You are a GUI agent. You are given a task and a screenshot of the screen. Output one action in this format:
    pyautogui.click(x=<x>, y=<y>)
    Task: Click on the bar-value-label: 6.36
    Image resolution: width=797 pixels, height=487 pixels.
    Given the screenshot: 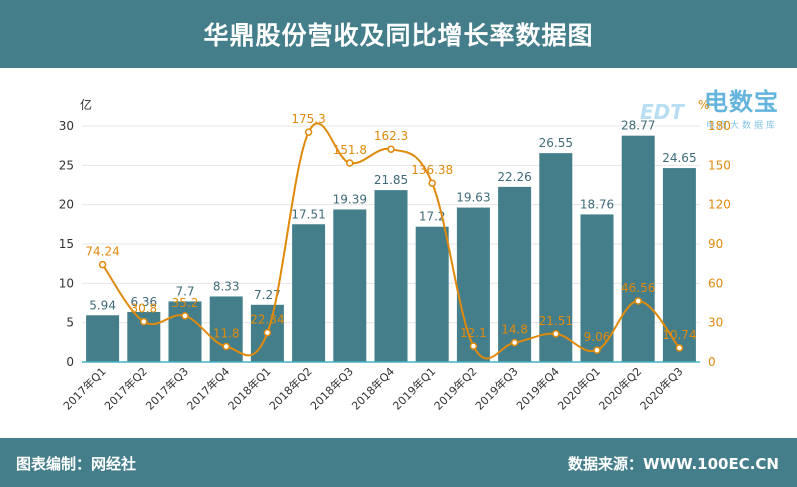 What is the action you would take?
    pyautogui.click(x=143, y=302)
    